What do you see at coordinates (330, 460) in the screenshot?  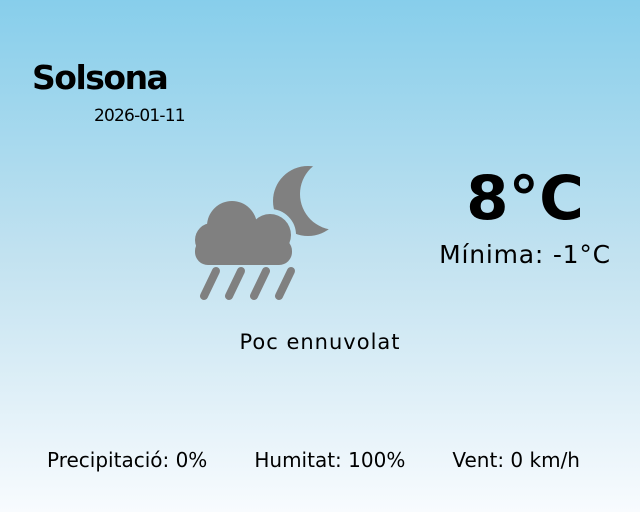 I see `humidity-stat: Humitat: 100%` at bounding box center [330, 460].